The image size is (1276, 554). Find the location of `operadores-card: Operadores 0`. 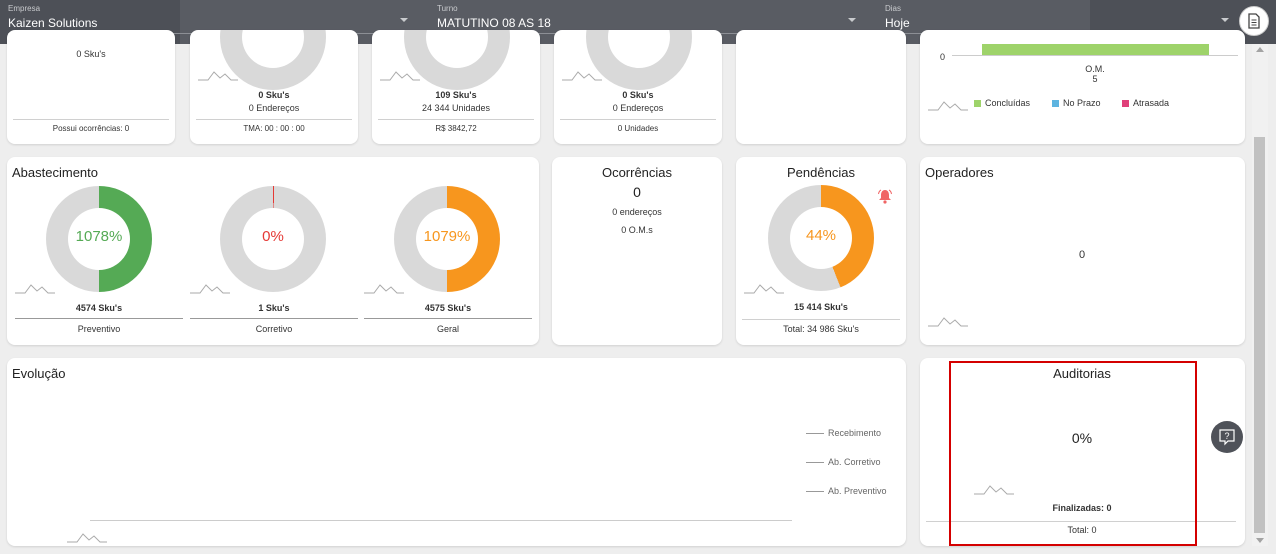

operadores-card: Operadores 0 is located at coordinates (1082, 251).